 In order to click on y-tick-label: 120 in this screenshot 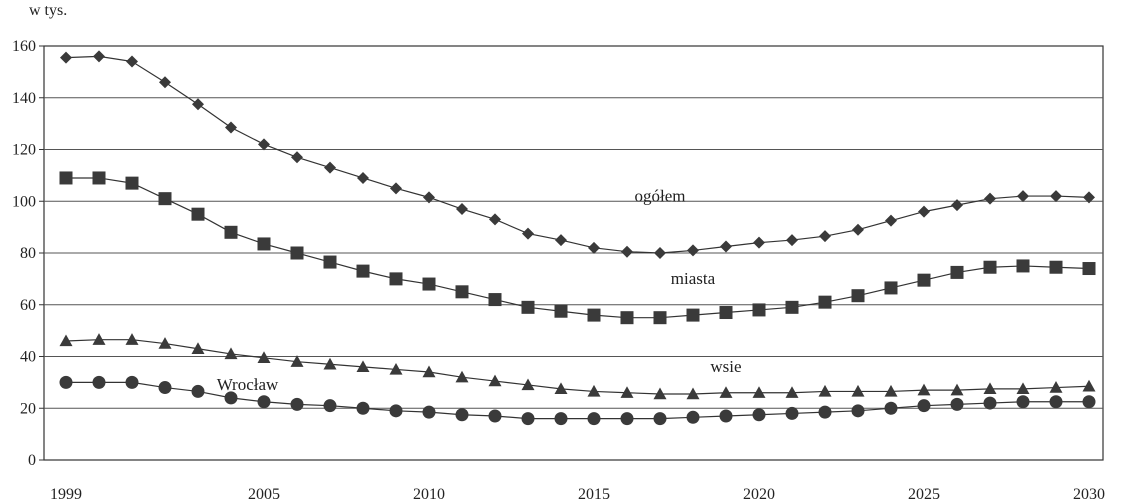, I will do `click(24, 150)`.